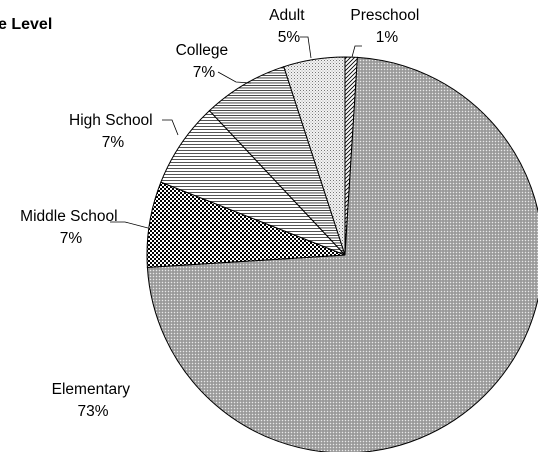 The image size is (538, 452). Describe the element at coordinates (113, 142) in the screenshot. I see `slice-pct-high-school: 7%` at that location.